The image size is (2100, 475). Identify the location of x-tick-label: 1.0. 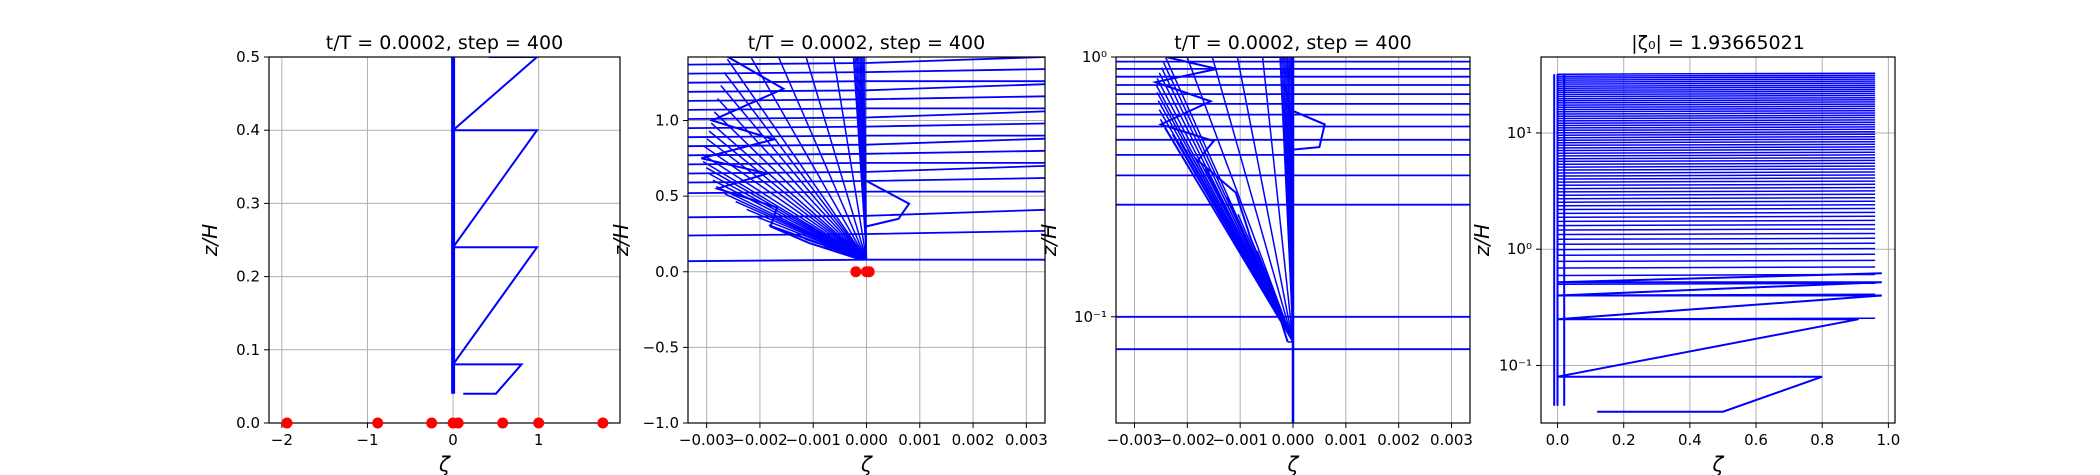
(1888, 440).